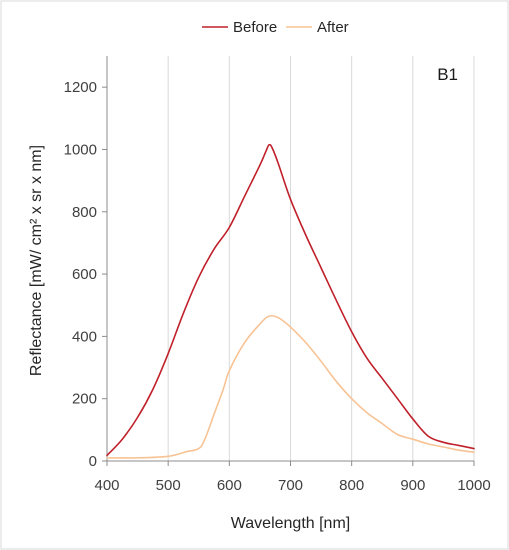 This screenshot has width=509, height=550. Describe the element at coordinates (80, 149) in the screenshot. I see `y-tick-label-1000: 1000` at that location.